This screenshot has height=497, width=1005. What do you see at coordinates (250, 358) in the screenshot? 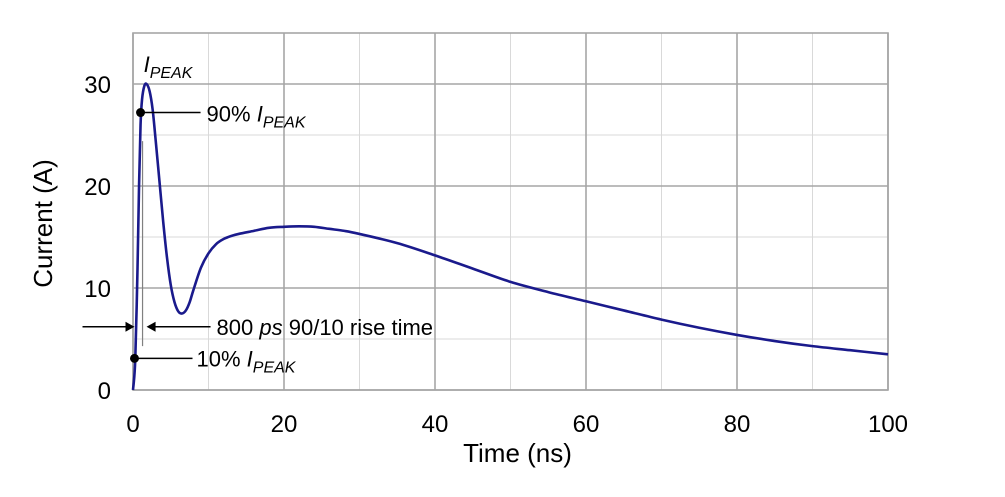
I see `p10-label-symbol: I` at bounding box center [250, 358].